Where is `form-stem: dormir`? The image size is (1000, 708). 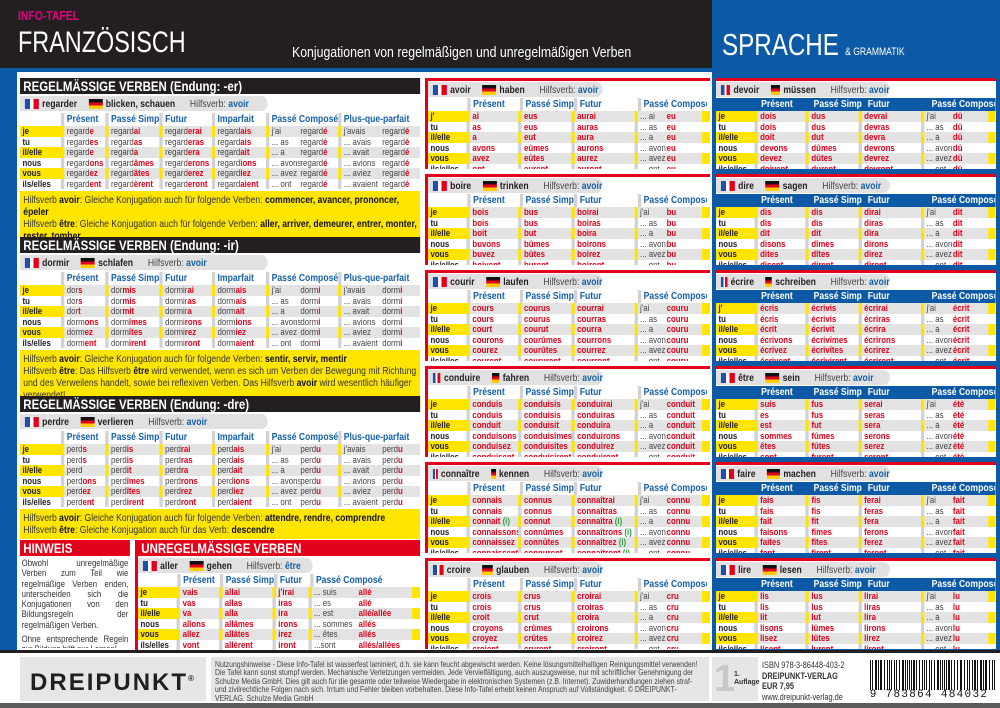
form-stem: dormir is located at coordinates (176, 301).